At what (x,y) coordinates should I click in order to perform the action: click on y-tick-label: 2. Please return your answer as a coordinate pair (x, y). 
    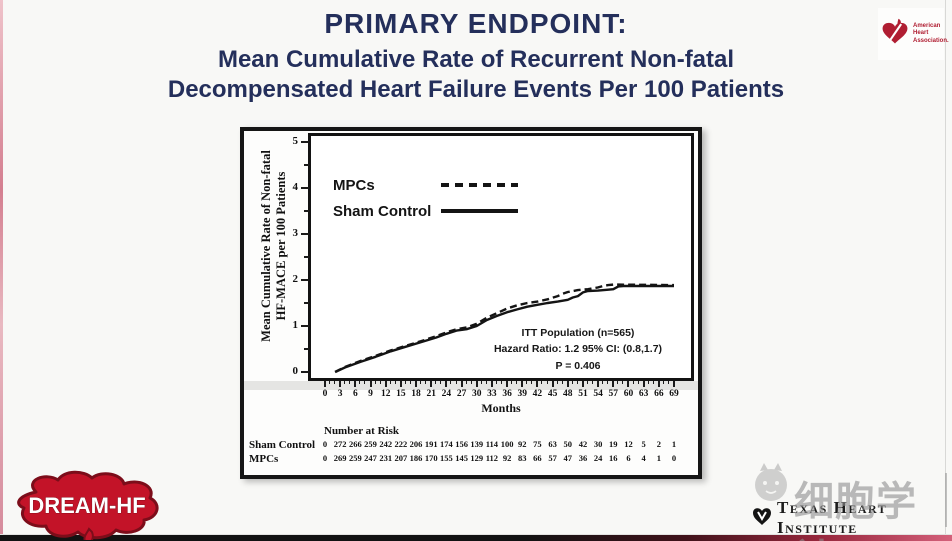
    Looking at the image, I should click on (295, 279).